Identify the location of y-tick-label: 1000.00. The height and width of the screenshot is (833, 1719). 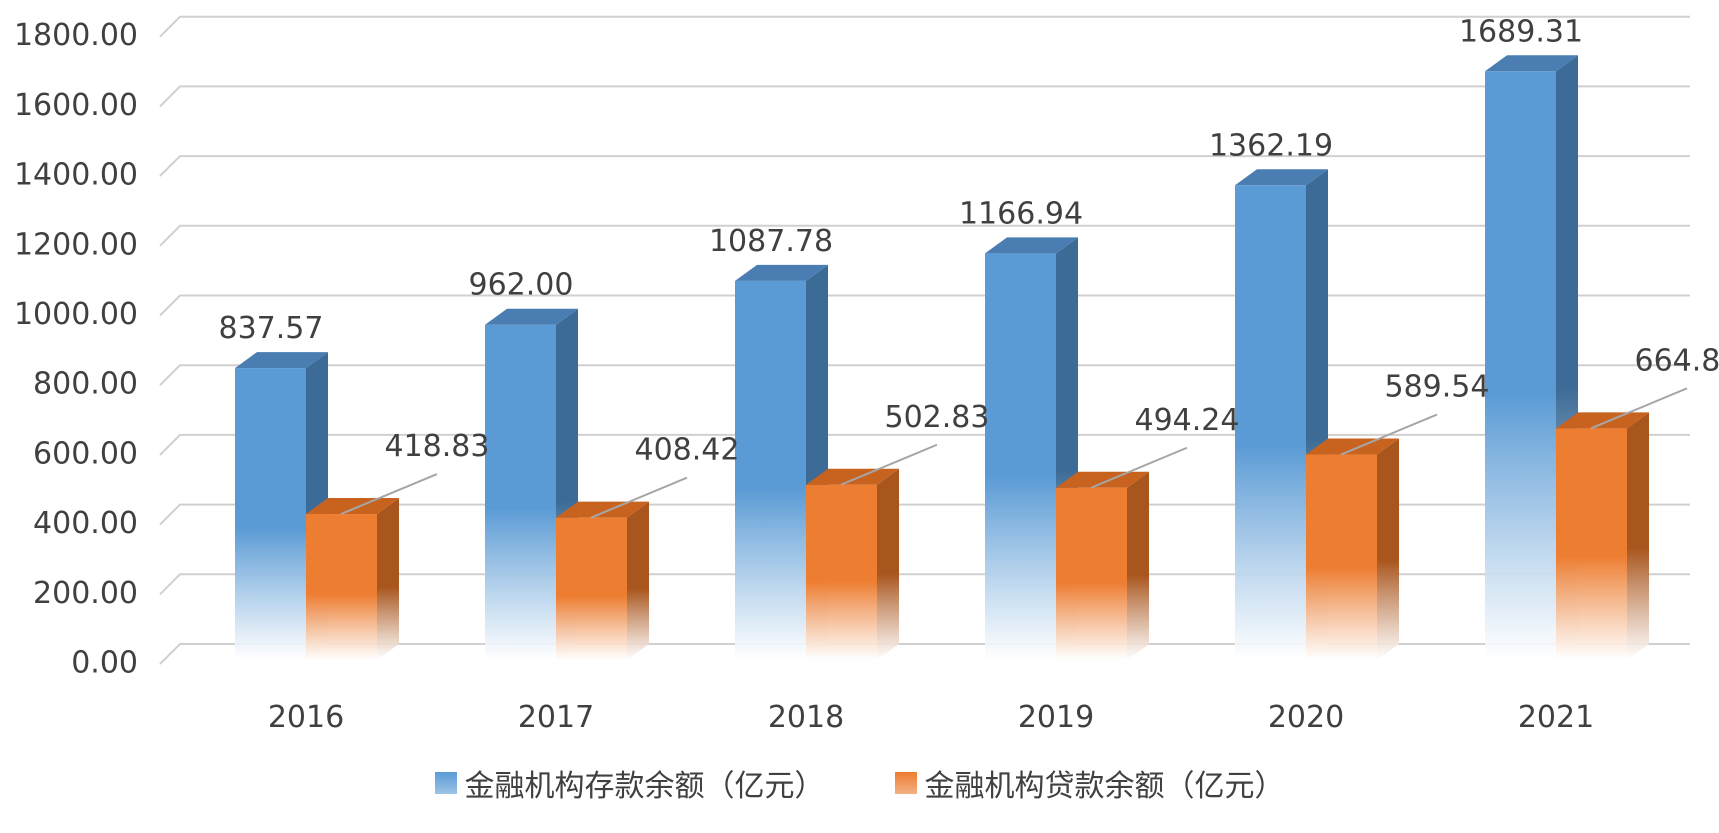
(76, 314).